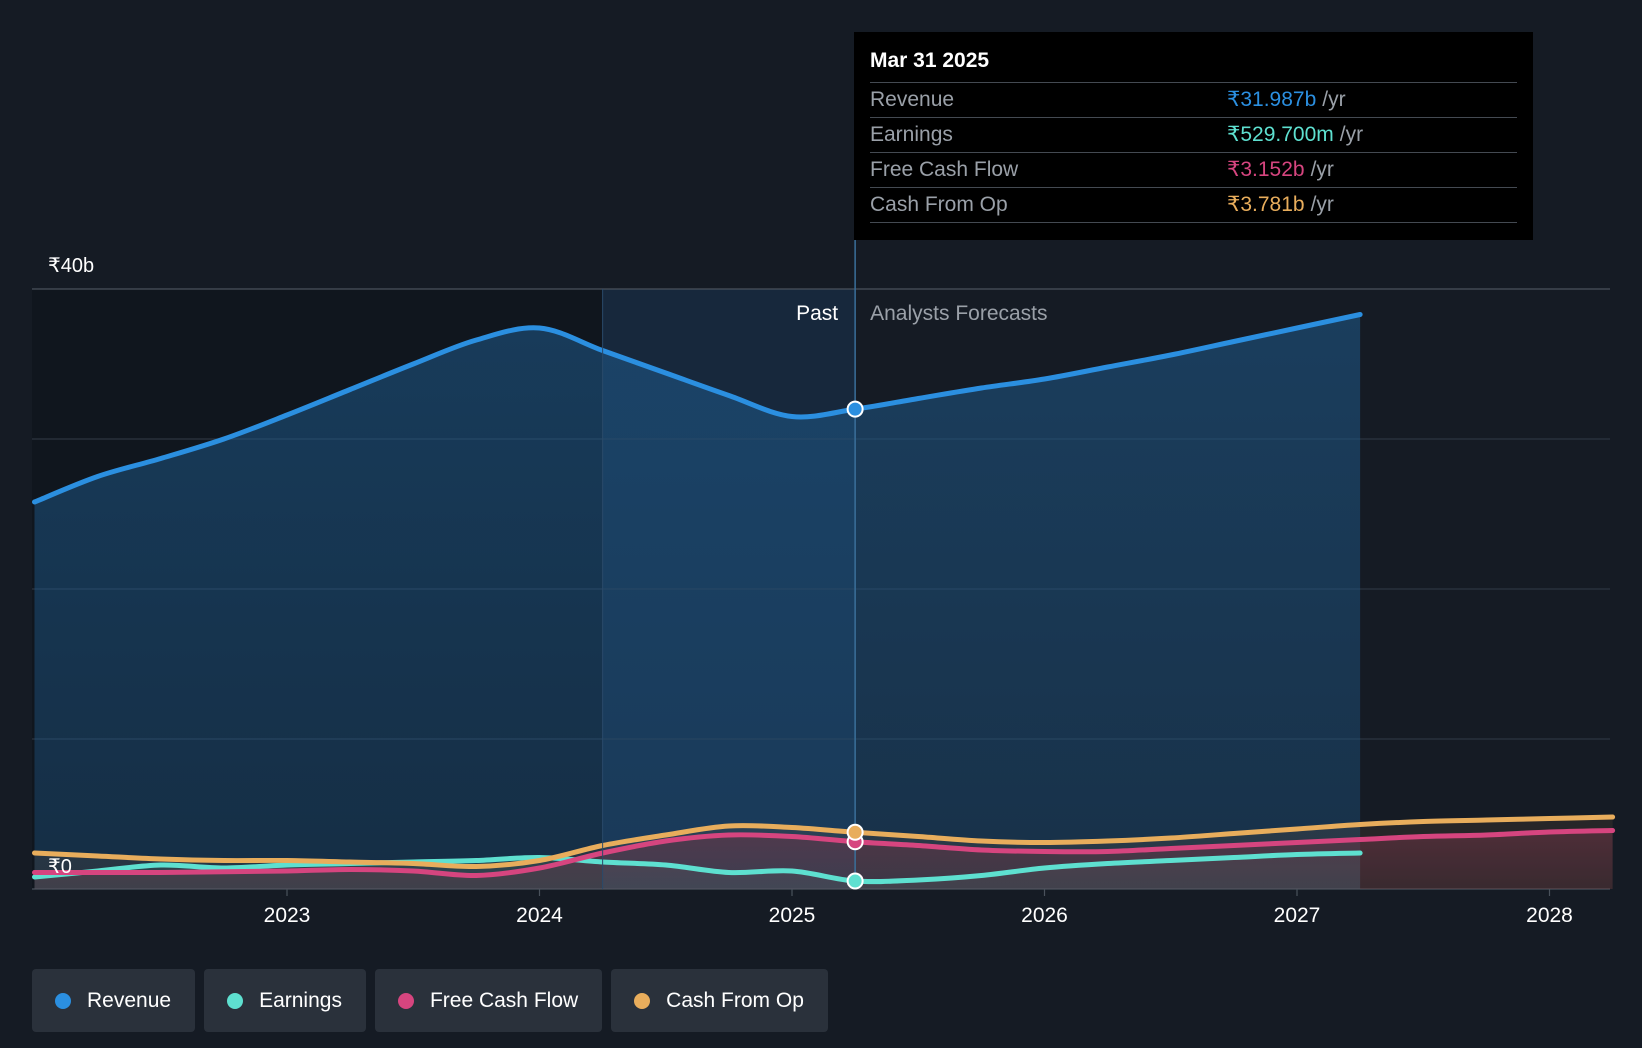 This screenshot has width=1642, height=1048. What do you see at coordinates (71, 266) in the screenshot?
I see `y-axis-top-label: ₹40b` at bounding box center [71, 266].